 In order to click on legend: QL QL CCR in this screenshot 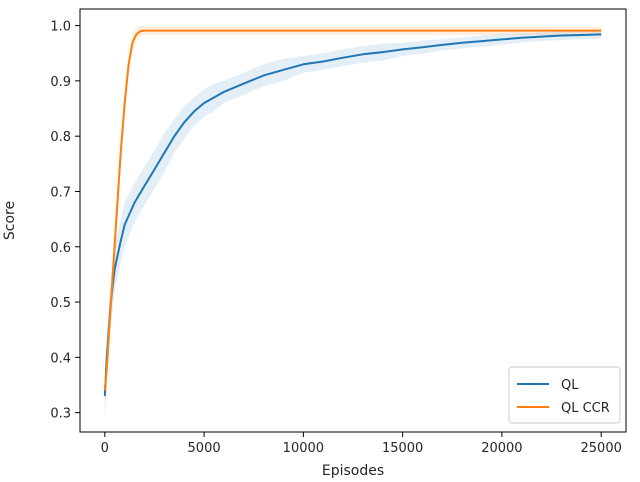, I will do `click(564, 395)`.